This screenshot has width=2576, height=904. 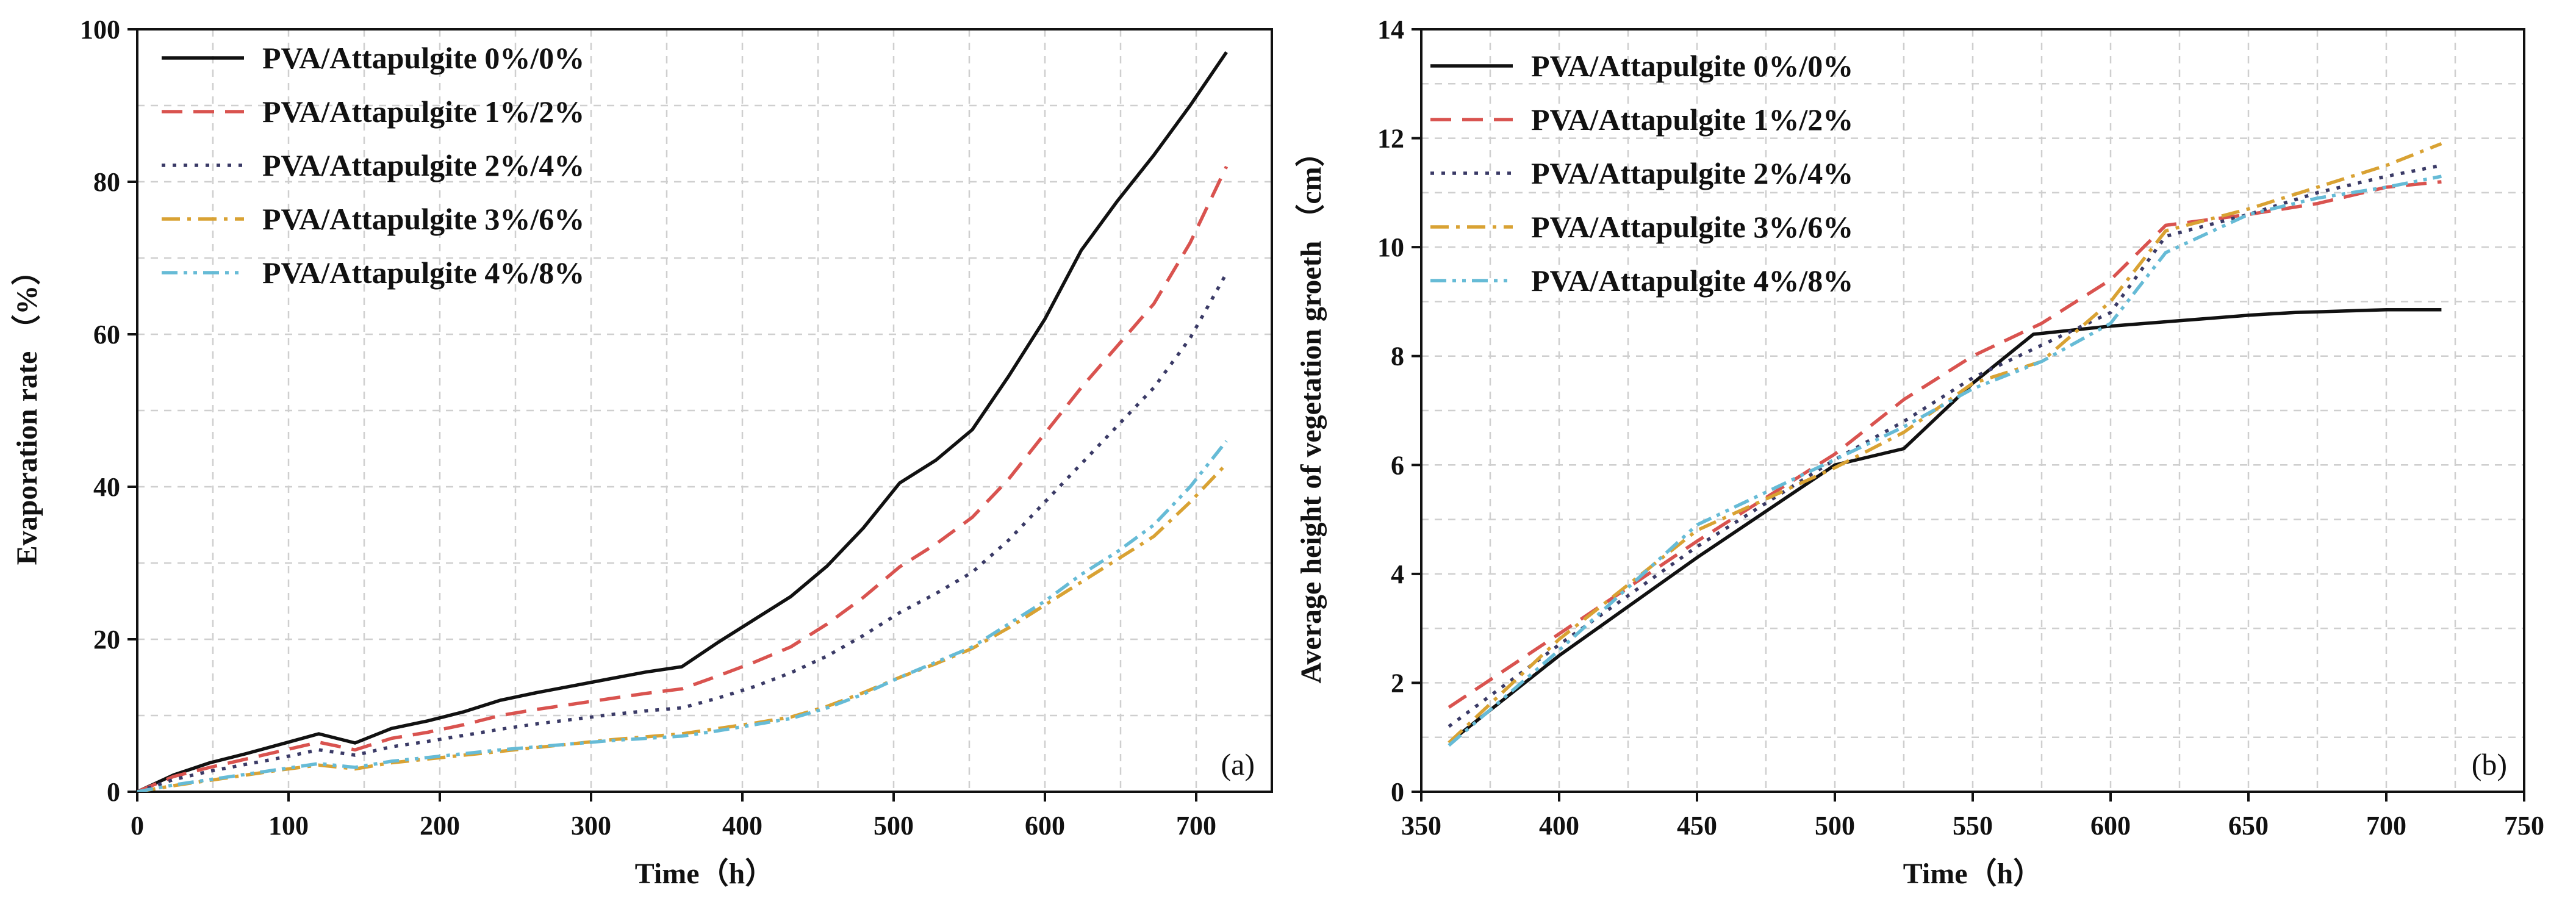 I want to click on y-tick-label: 14, so click(x=1391, y=30).